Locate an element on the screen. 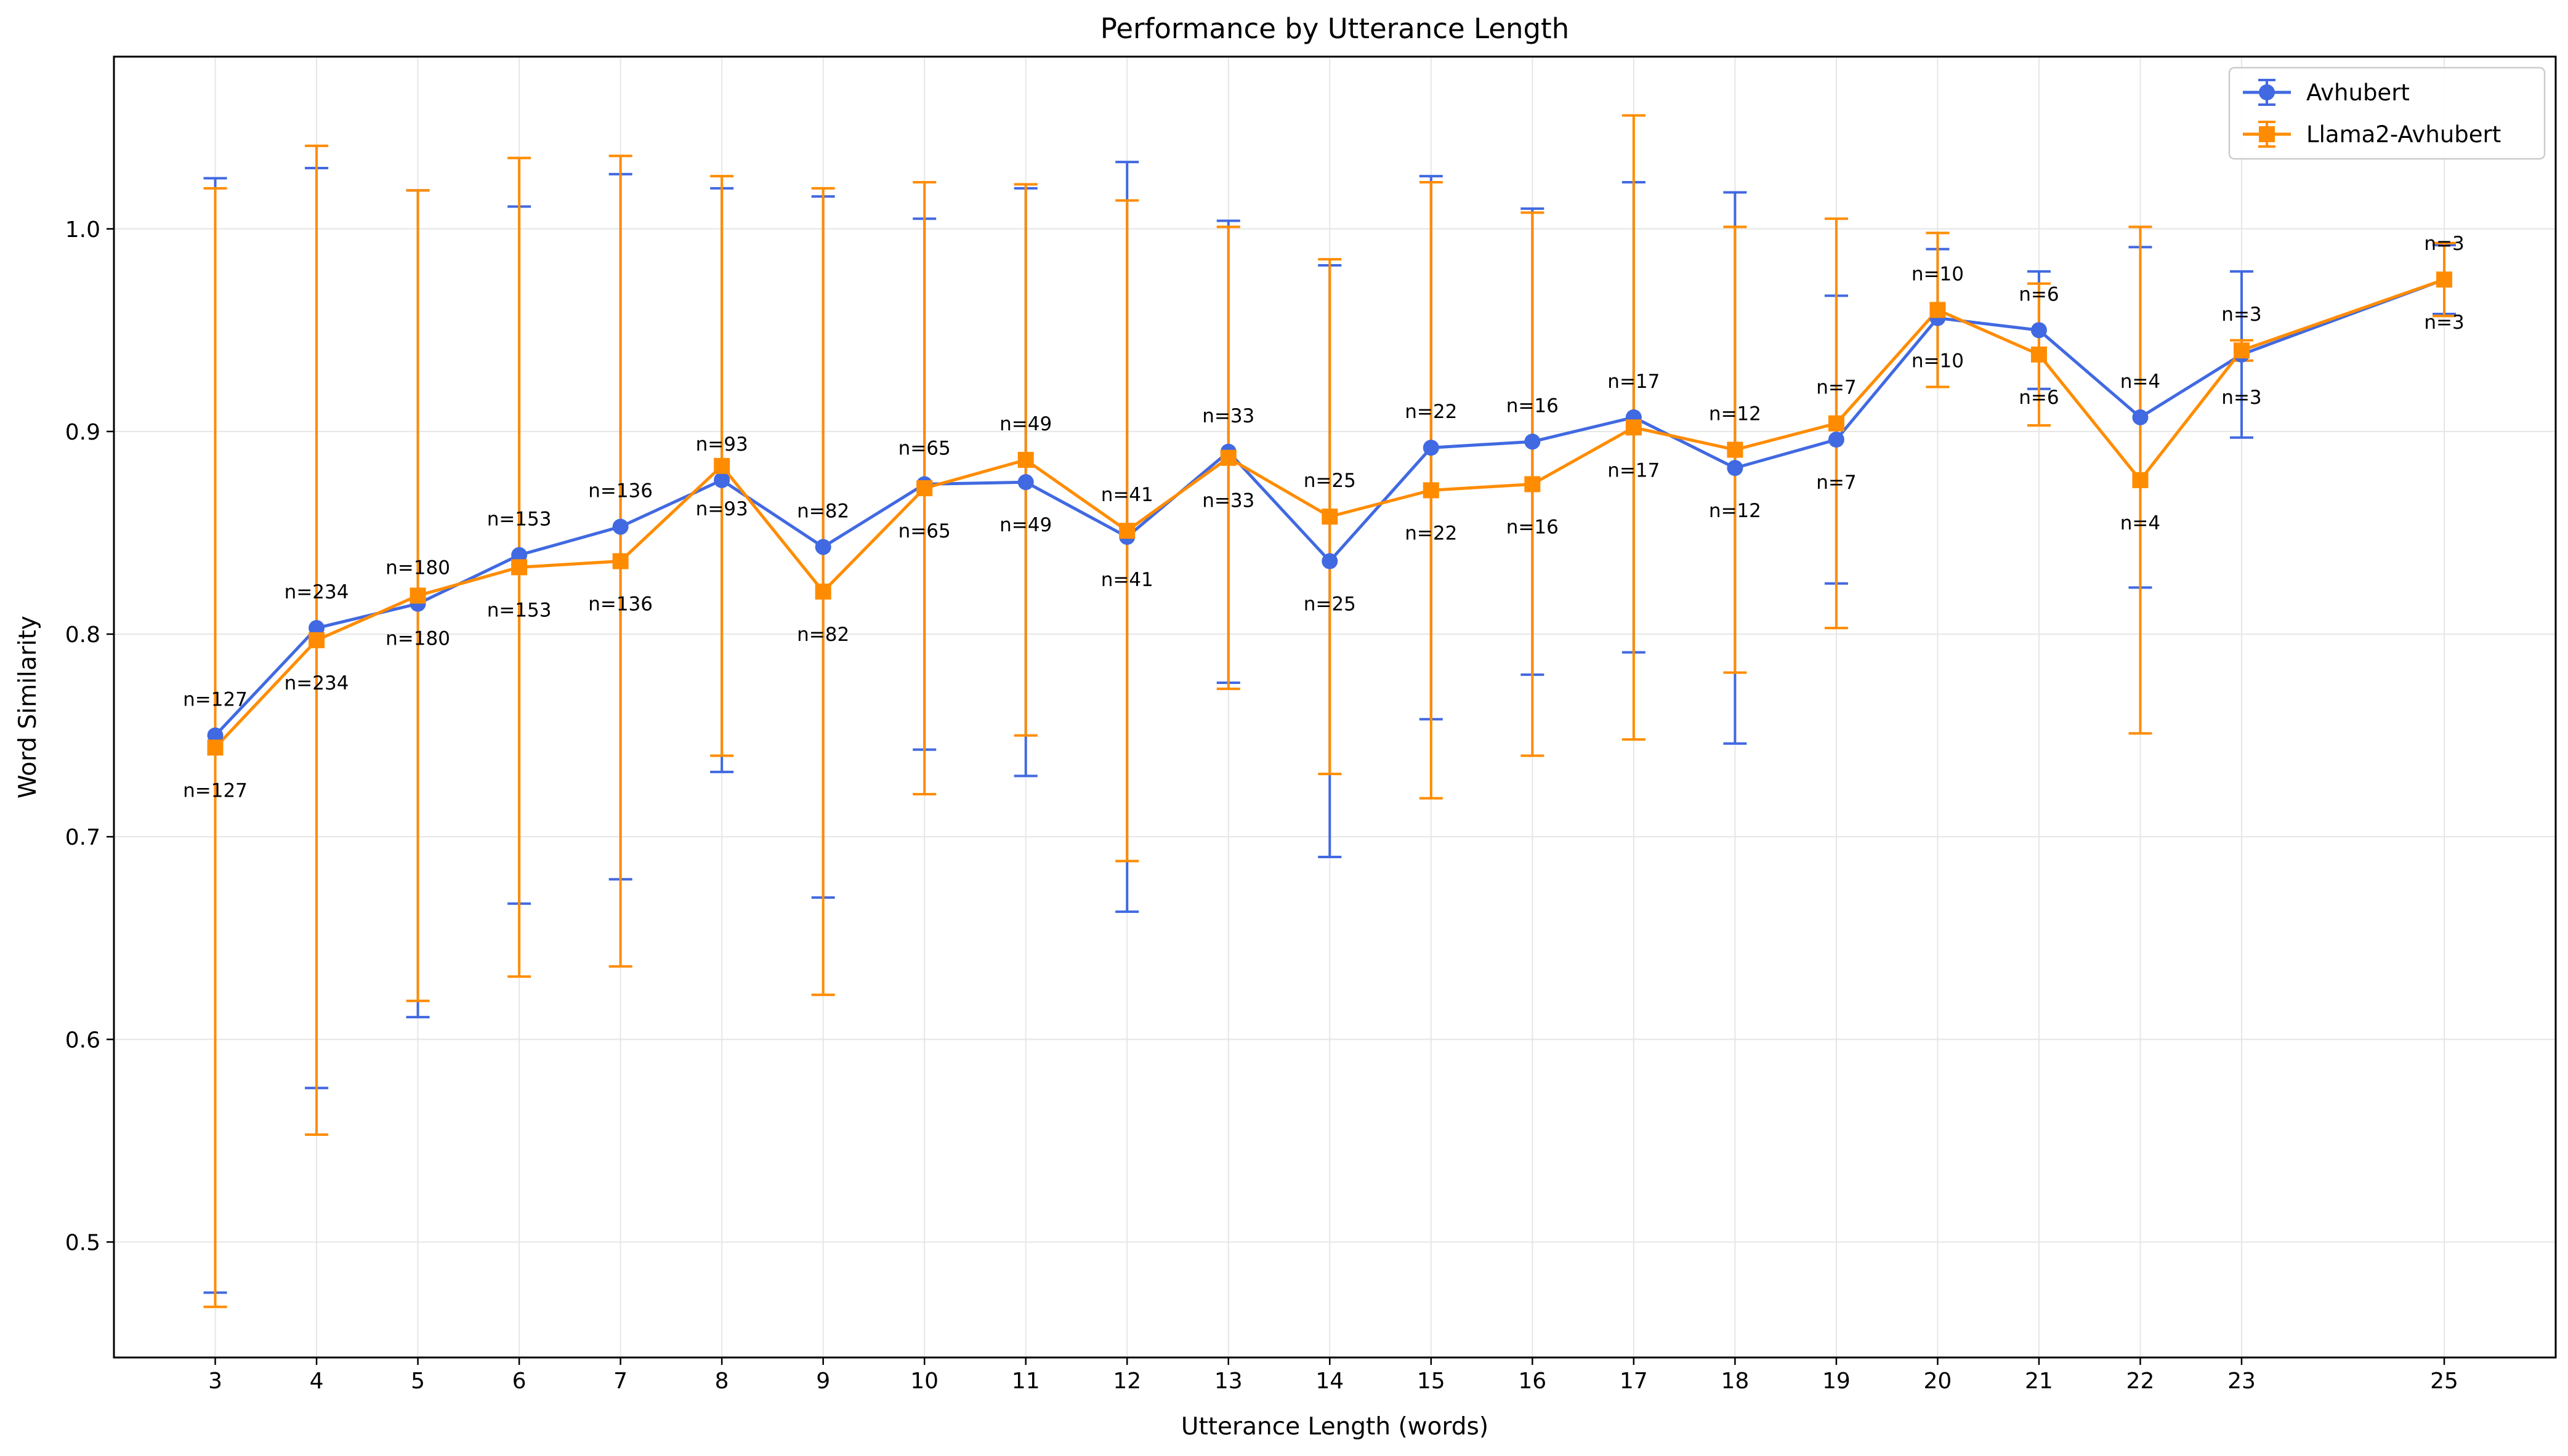 The image size is (2568, 1456). sample-count-label: n=4 is located at coordinates (2140, 523).